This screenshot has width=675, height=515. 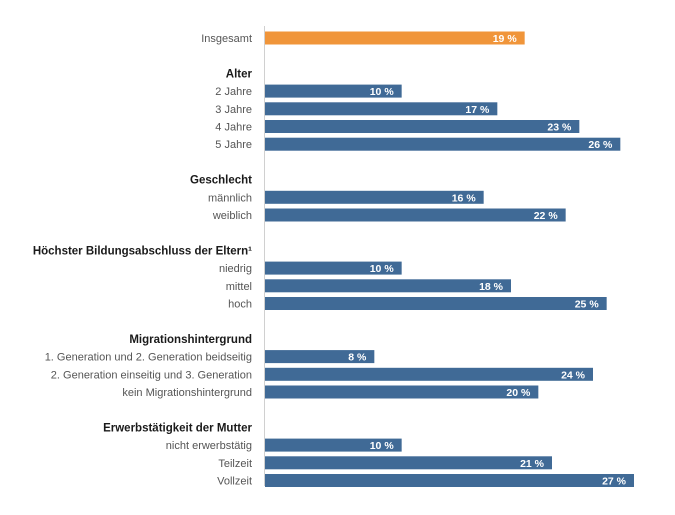 What do you see at coordinates (357, 358) in the screenshot?
I see `data-label: 8 %` at bounding box center [357, 358].